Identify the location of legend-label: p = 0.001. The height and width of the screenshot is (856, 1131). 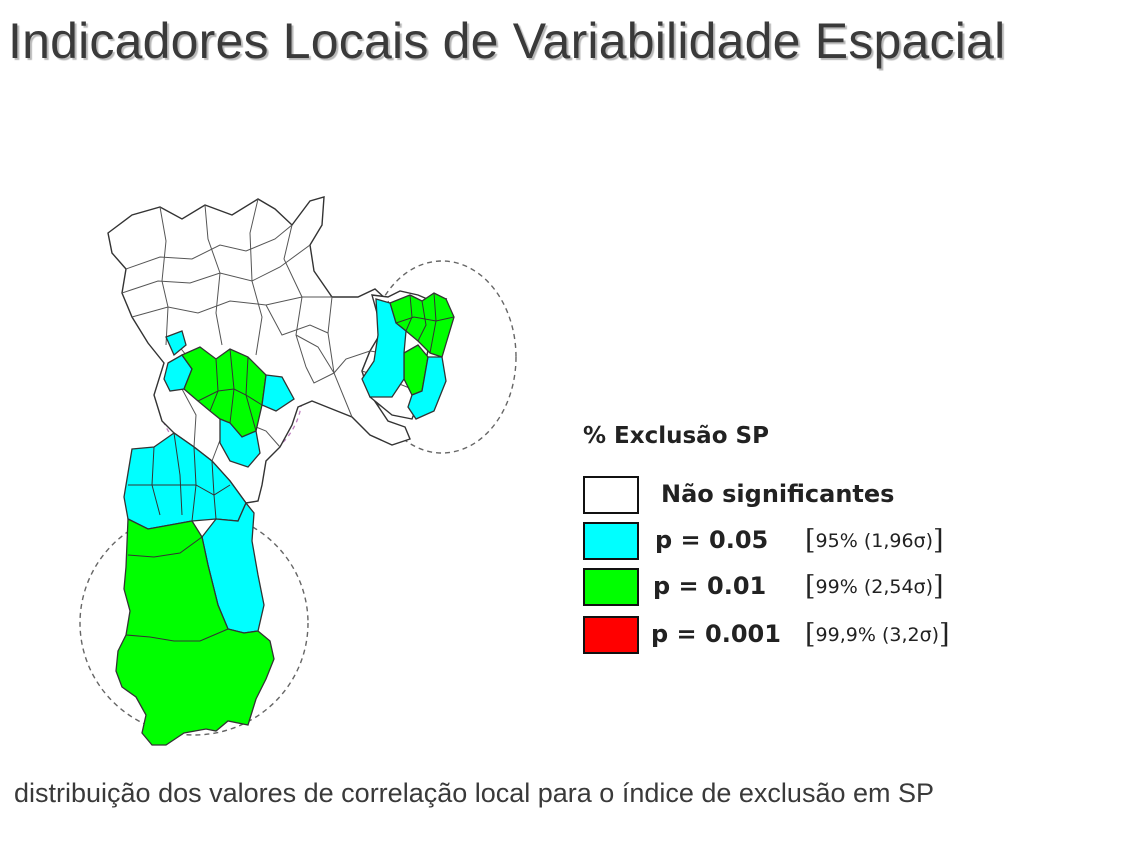
(716, 634).